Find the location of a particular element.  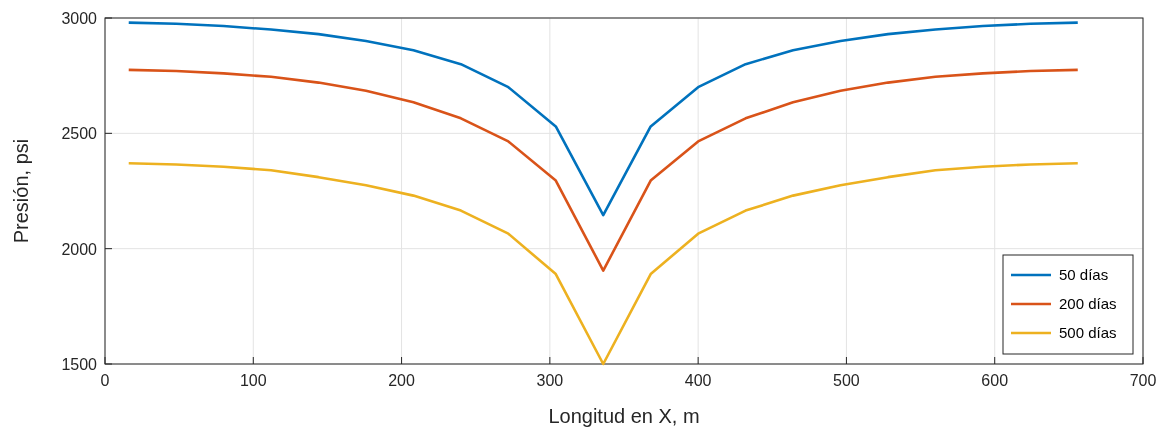

y-tick-label: 2500 is located at coordinates (79, 134).